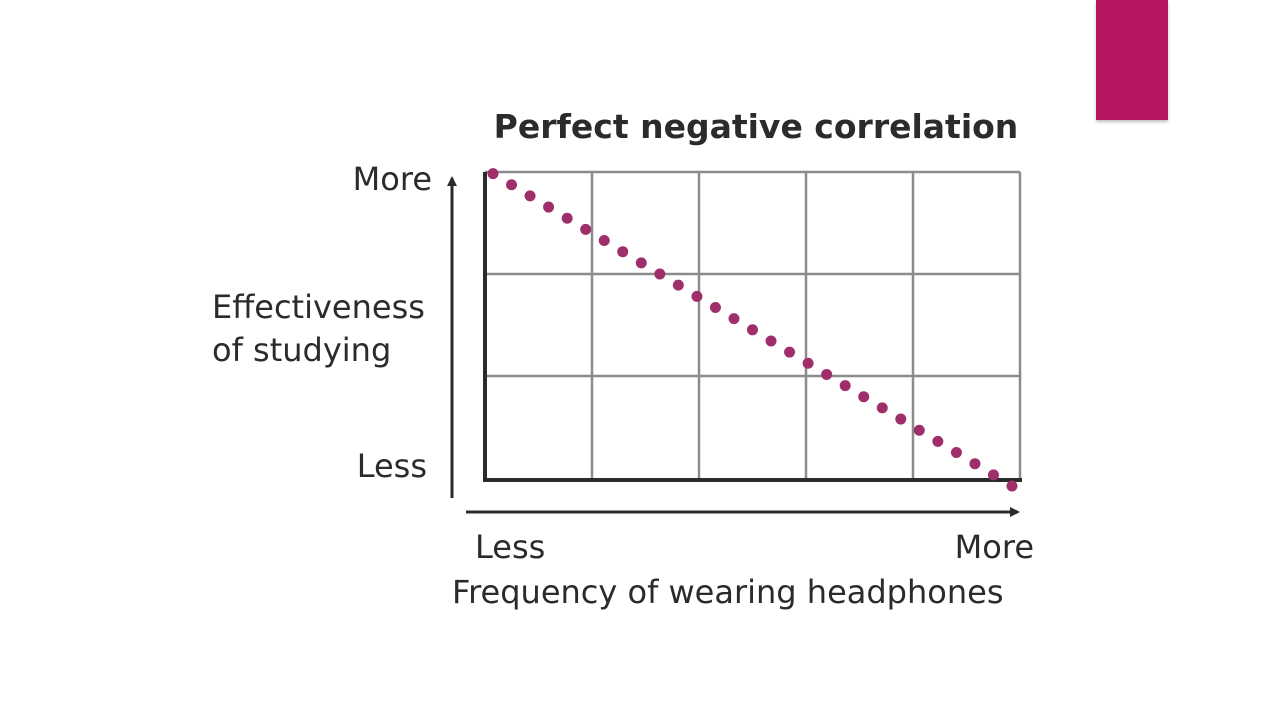  What do you see at coordinates (392, 179) in the screenshot?
I see `y-tick-label-high: More` at bounding box center [392, 179].